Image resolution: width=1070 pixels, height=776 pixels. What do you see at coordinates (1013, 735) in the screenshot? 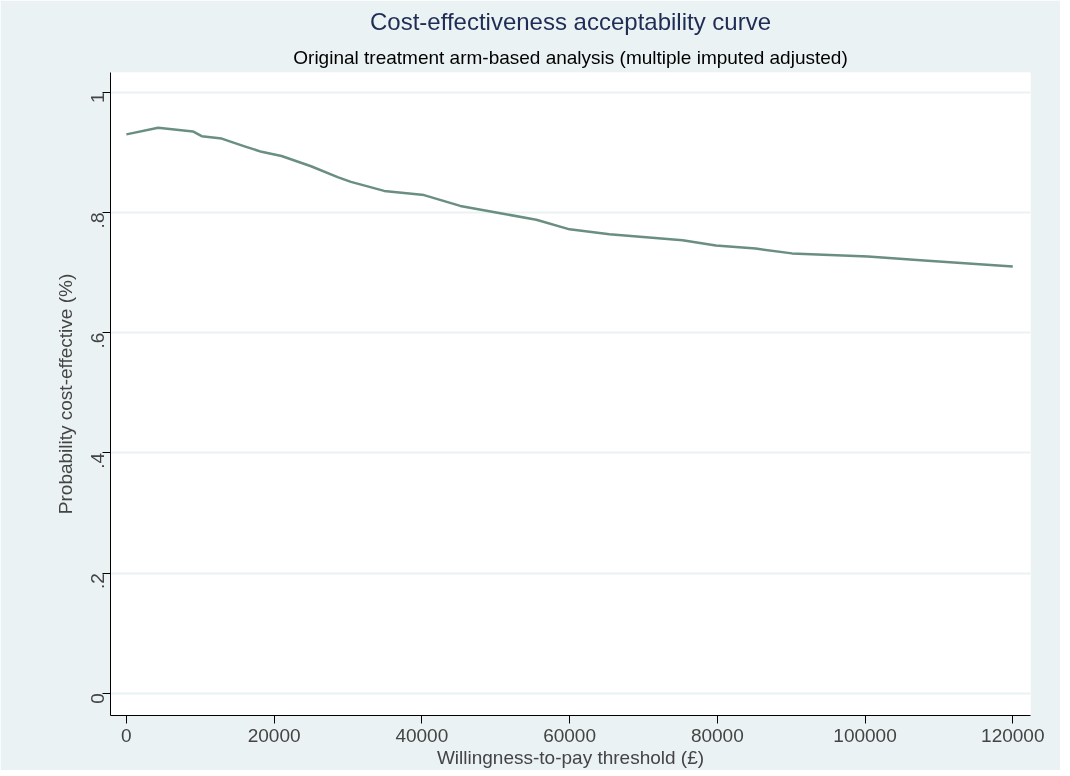
I see `x-tick-label: 120000` at bounding box center [1013, 735].